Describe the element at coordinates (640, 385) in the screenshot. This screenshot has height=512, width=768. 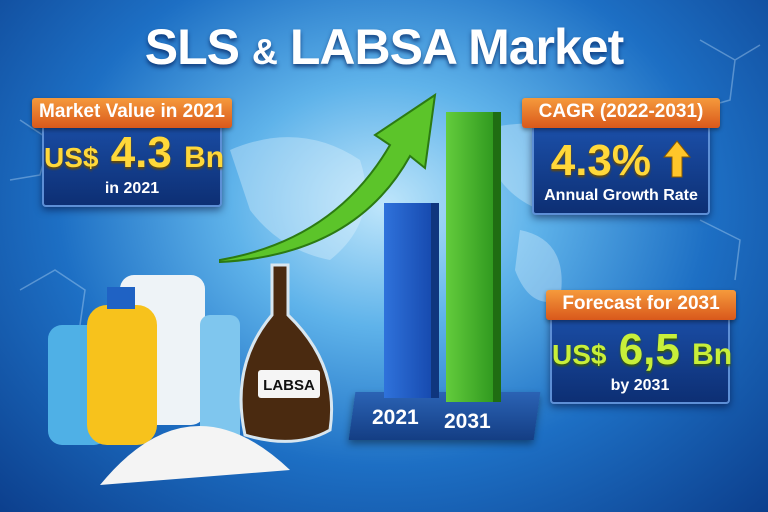
I see `forecast-sub: by 2031` at that location.